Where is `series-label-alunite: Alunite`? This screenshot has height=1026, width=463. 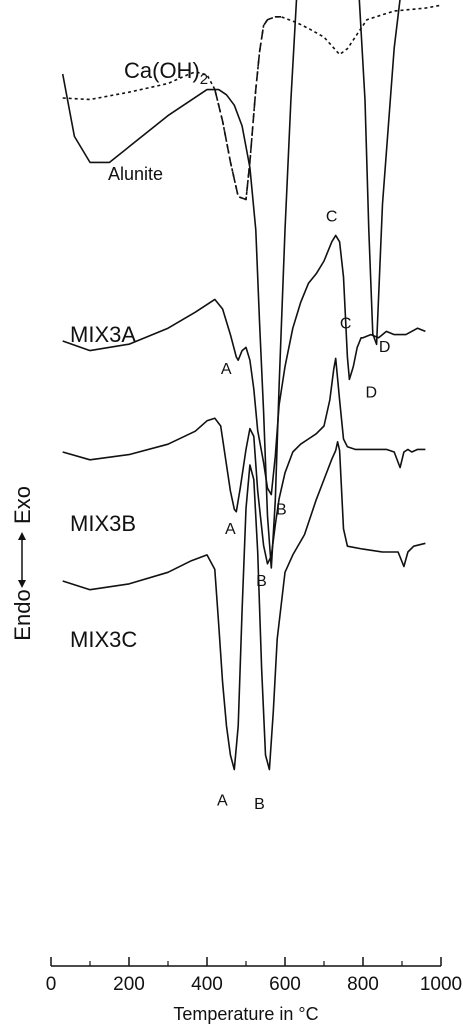
series-label-alunite: Alunite is located at coordinates (135, 174).